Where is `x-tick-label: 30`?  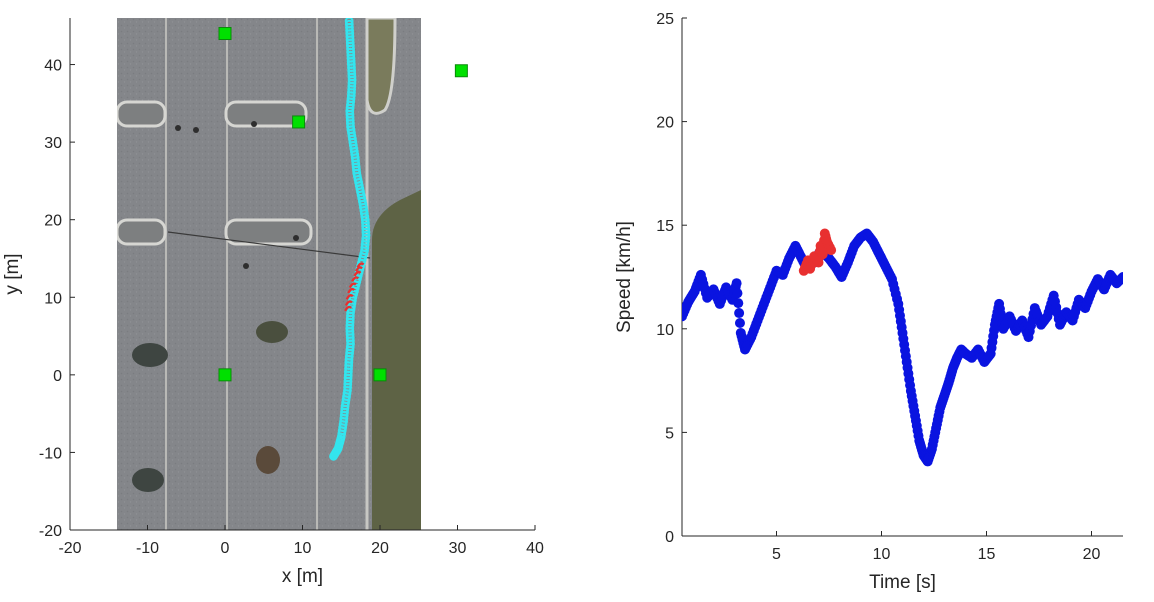
x-tick-label: 30 is located at coordinates (458, 548).